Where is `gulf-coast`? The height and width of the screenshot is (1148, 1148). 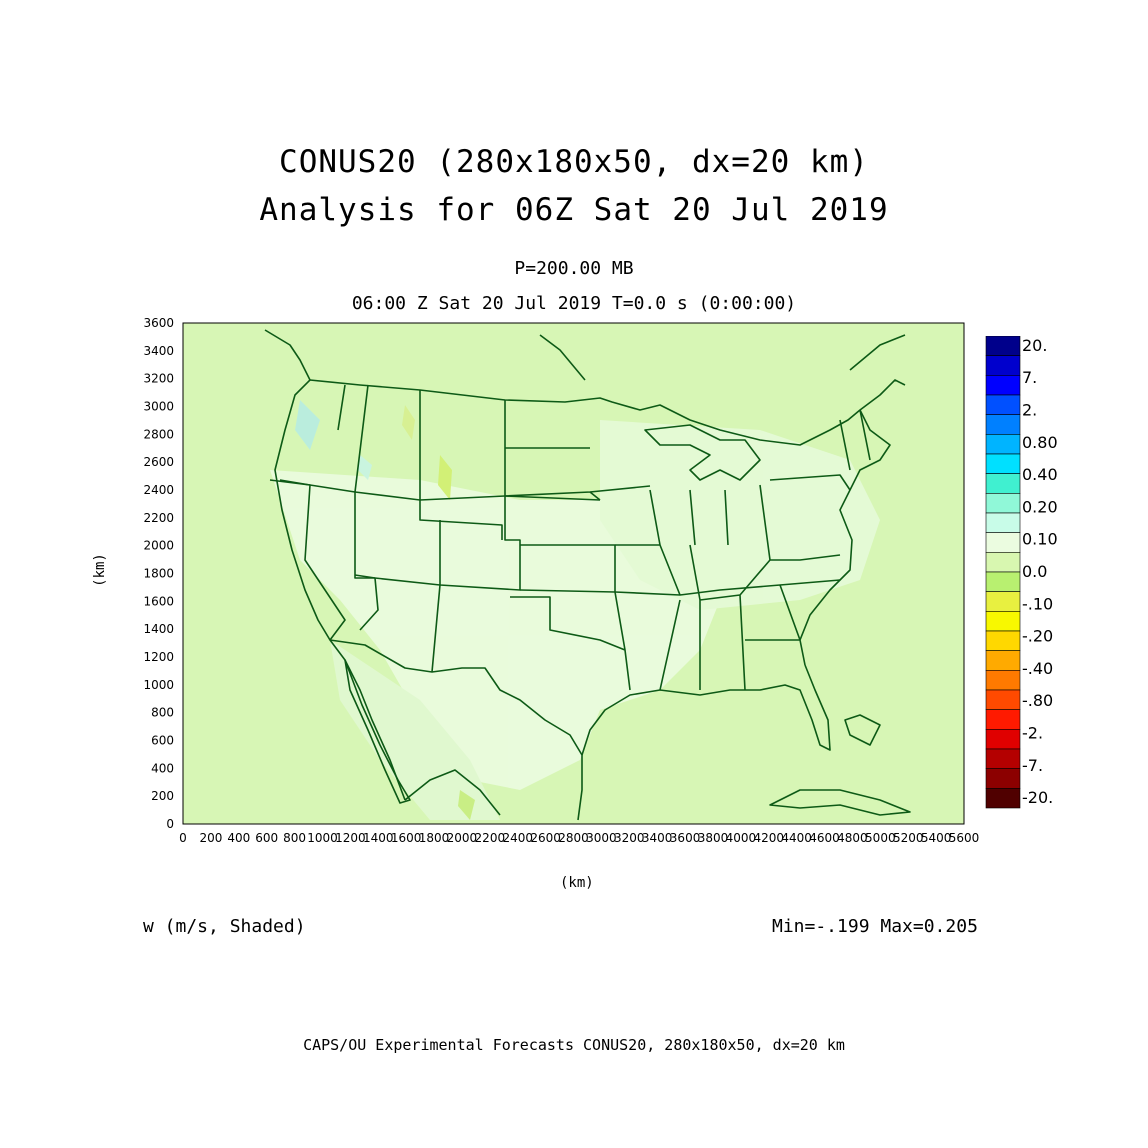 gulf-coast is located at coordinates (706, 710).